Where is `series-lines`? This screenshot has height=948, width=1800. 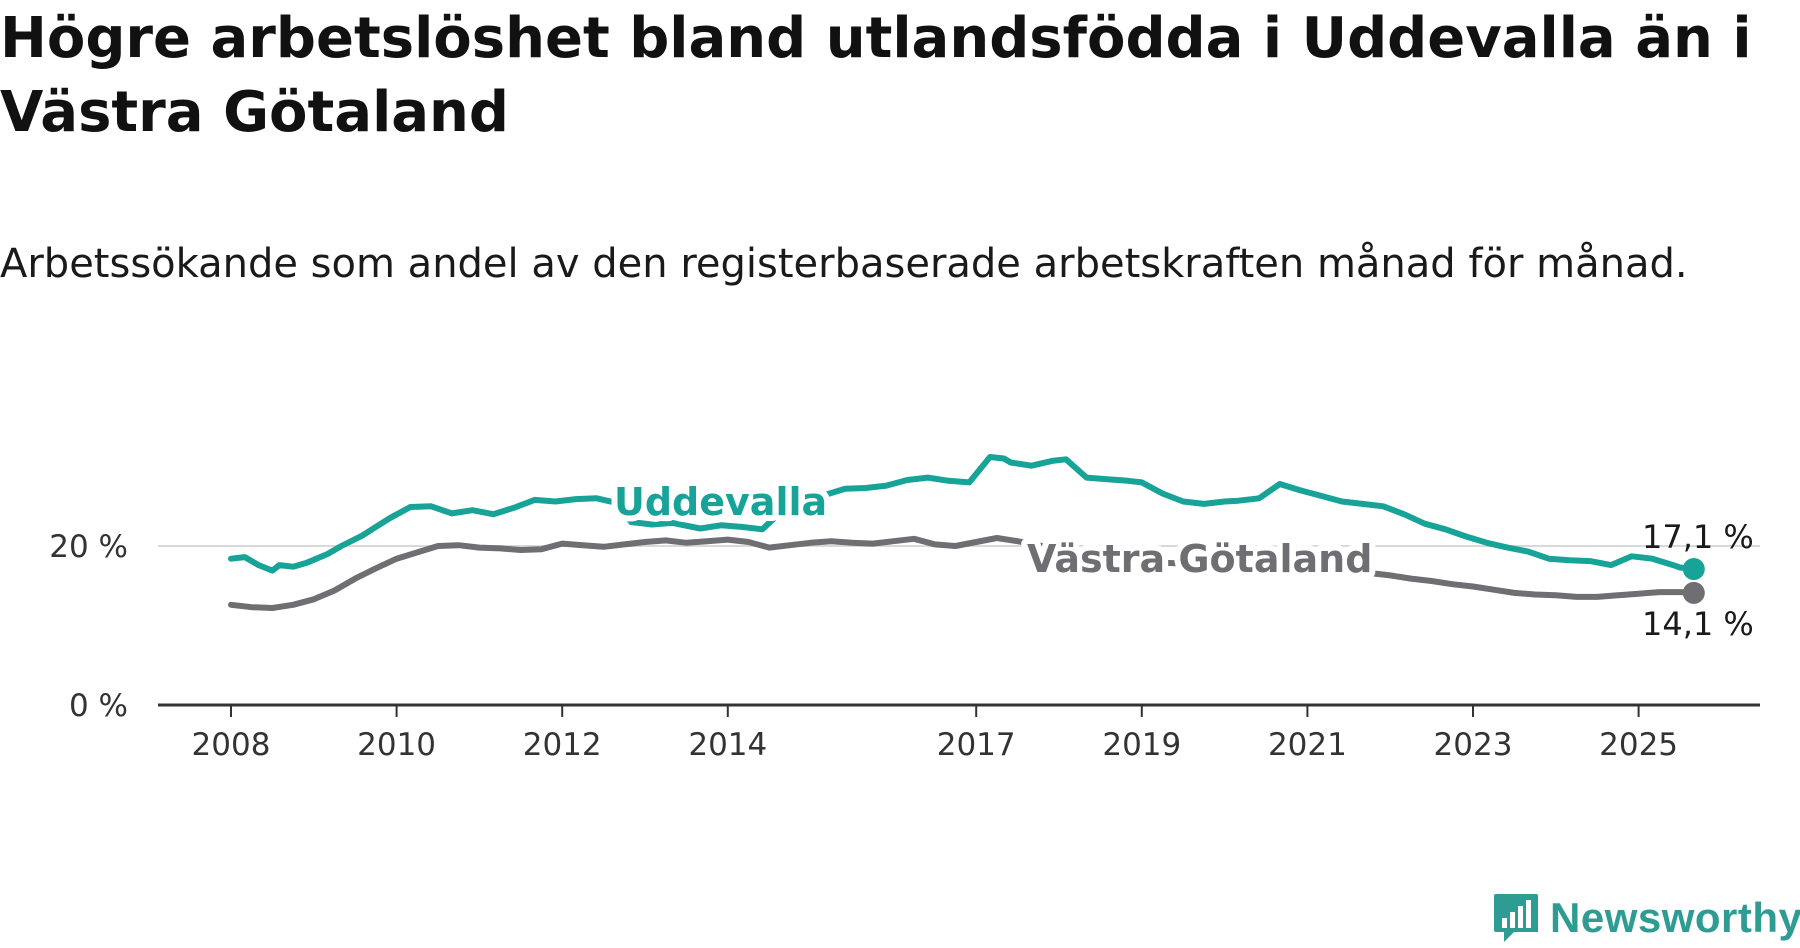
series-lines is located at coordinates (966, 532).